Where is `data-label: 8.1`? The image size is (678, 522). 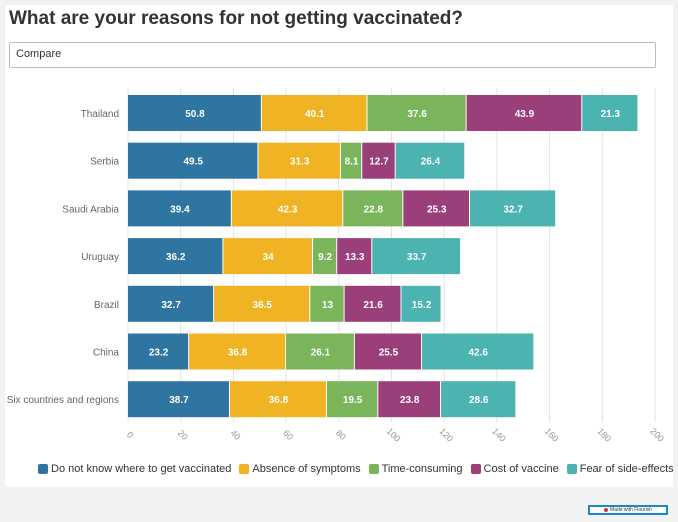 data-label: 8.1 is located at coordinates (352, 162).